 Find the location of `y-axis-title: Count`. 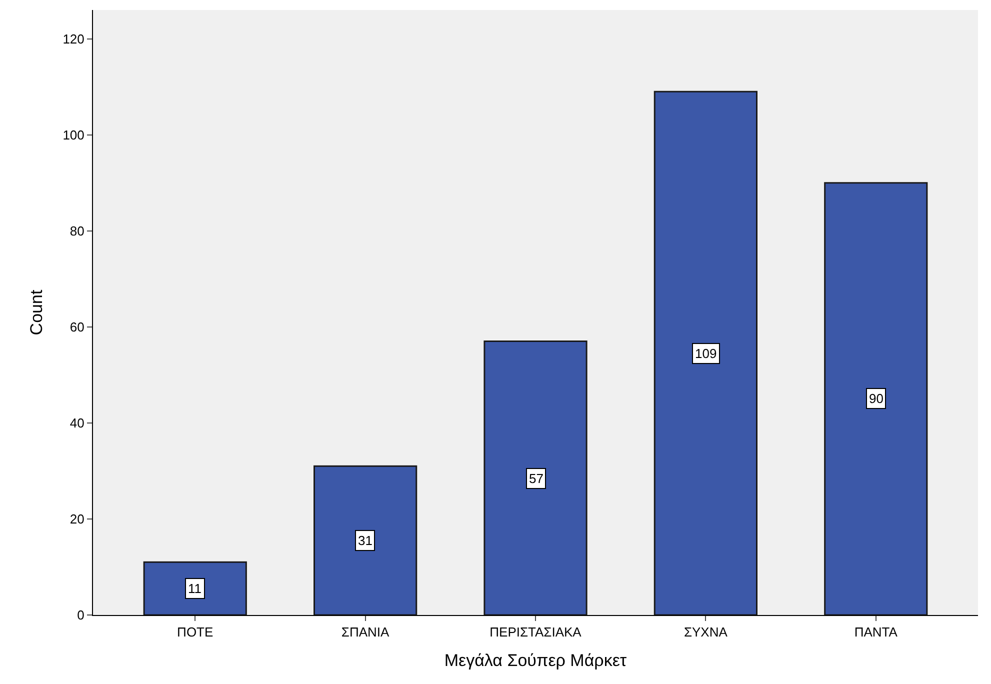

y-axis-title: Count is located at coordinates (36, 313).